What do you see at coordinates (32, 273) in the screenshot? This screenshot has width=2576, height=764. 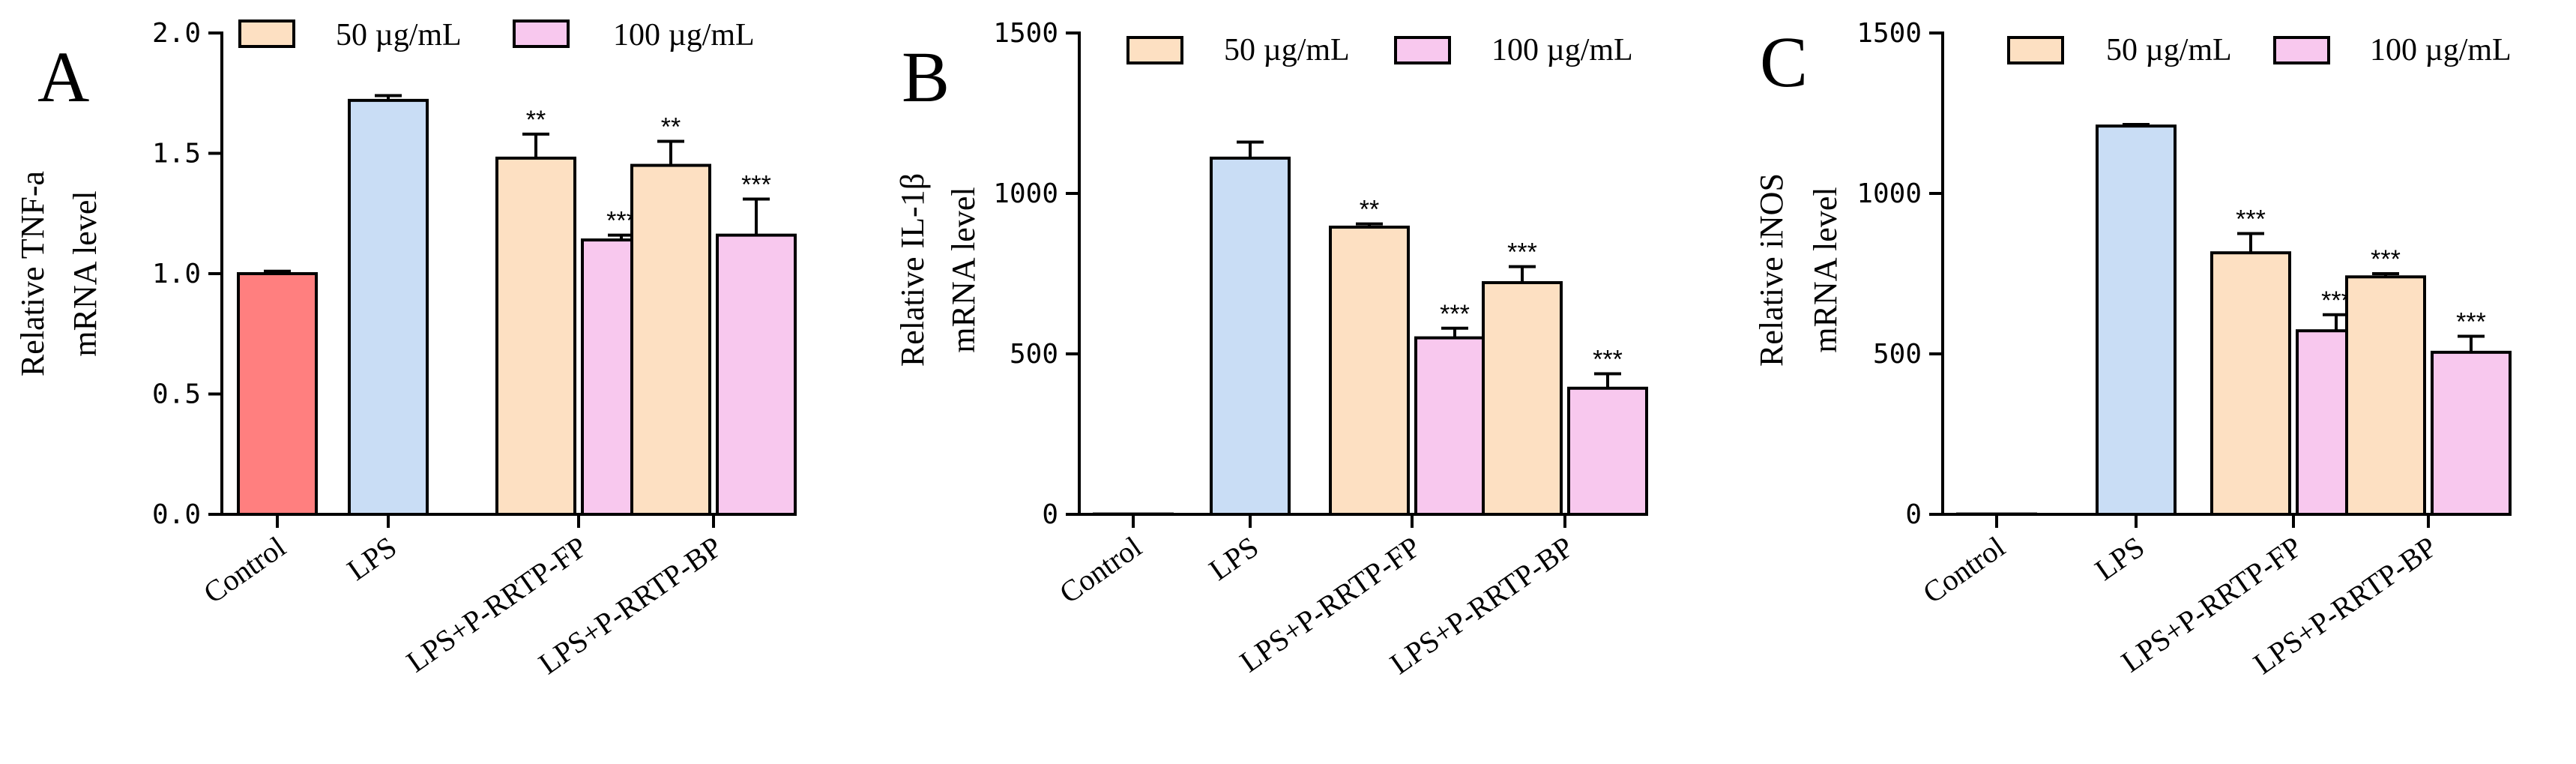 I see `y-axis-title-line: Relative TNF-a` at bounding box center [32, 273].